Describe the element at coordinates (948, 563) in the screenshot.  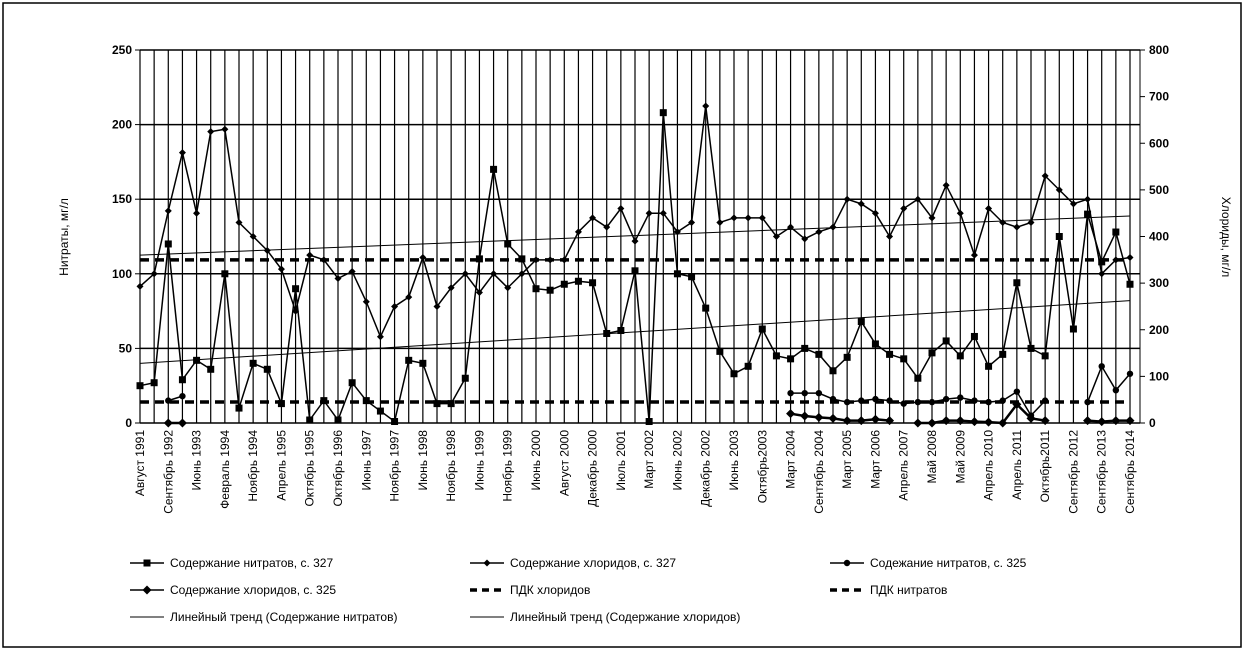
I see `legend-label: Содежание нитратов, с. 325` at that location.